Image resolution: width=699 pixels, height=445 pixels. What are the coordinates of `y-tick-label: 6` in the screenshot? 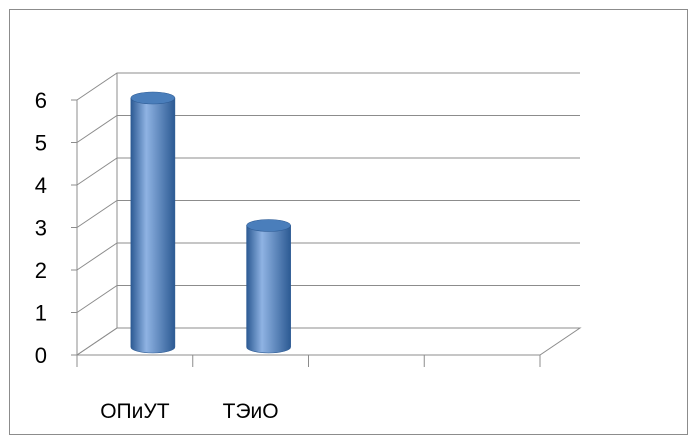 It's located at (41, 100).